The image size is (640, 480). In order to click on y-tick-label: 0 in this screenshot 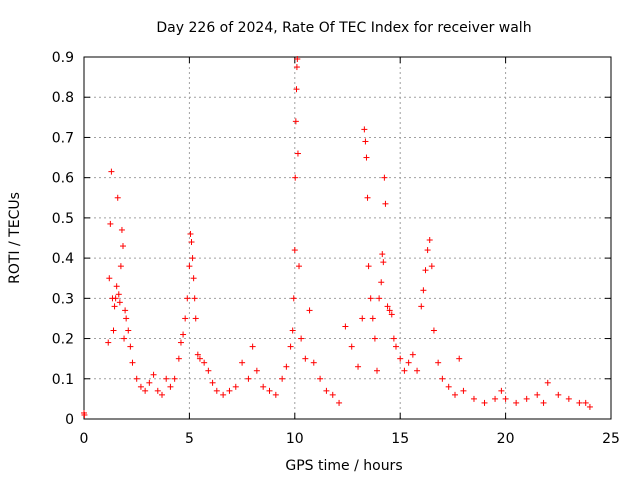, I will do `click(69, 420)`.